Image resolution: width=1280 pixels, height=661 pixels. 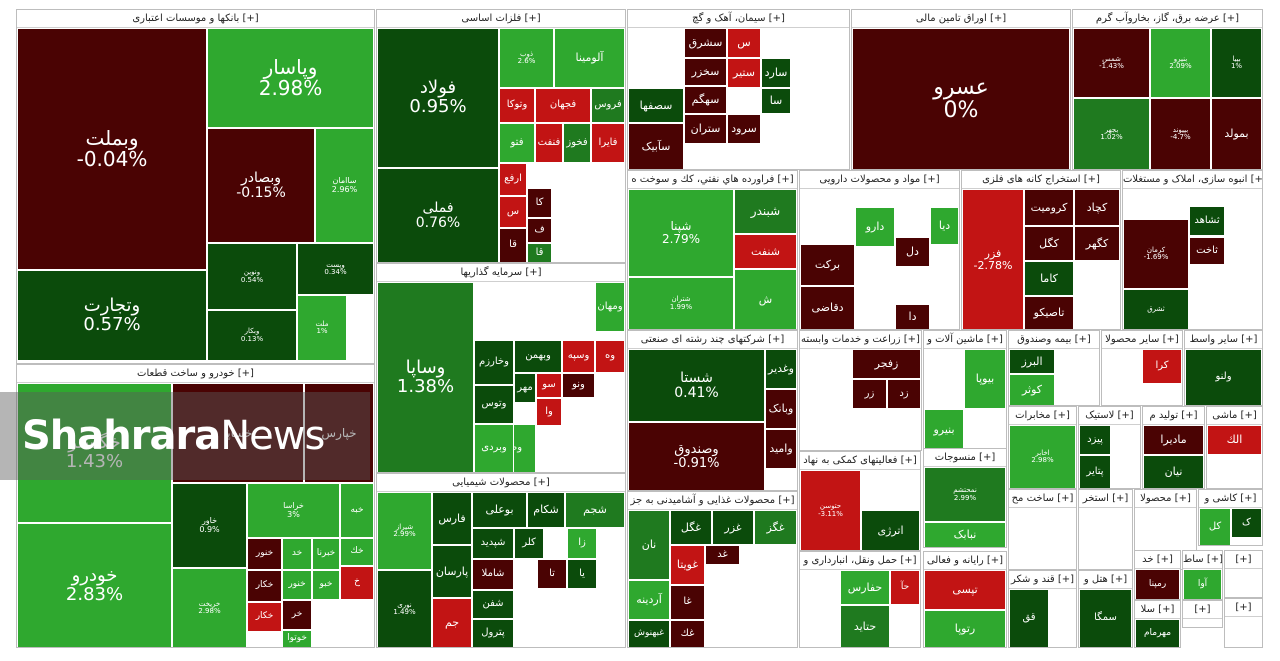 I want to click on stock-tile: فخوز, so click(x=577, y=143).